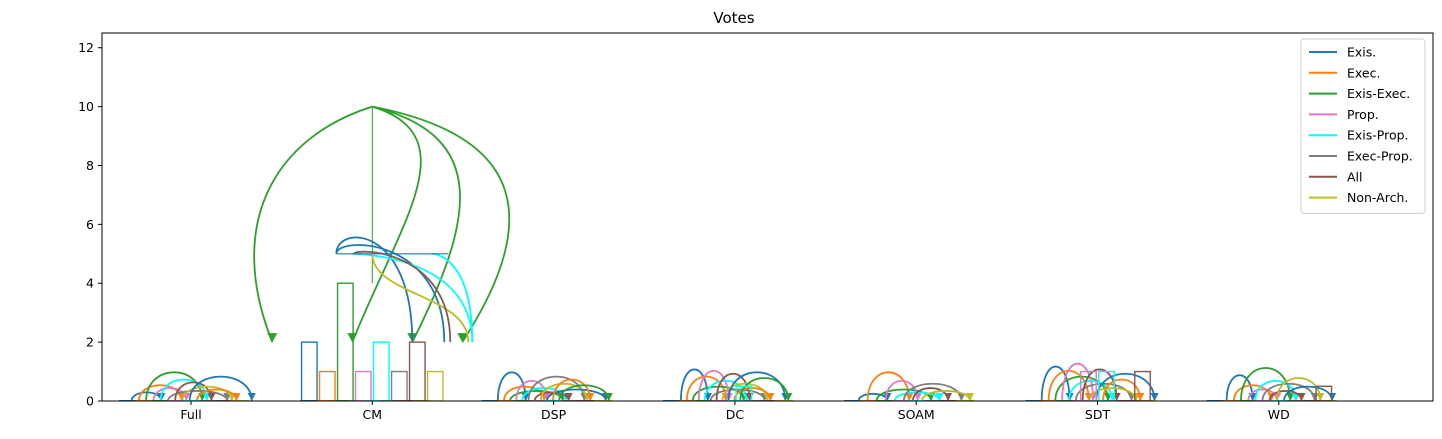 Image resolution: width=1442 pixels, height=439 pixels. What do you see at coordinates (345, 341) in the screenshot?
I see `bar-exis-exec--cm` at bounding box center [345, 341].